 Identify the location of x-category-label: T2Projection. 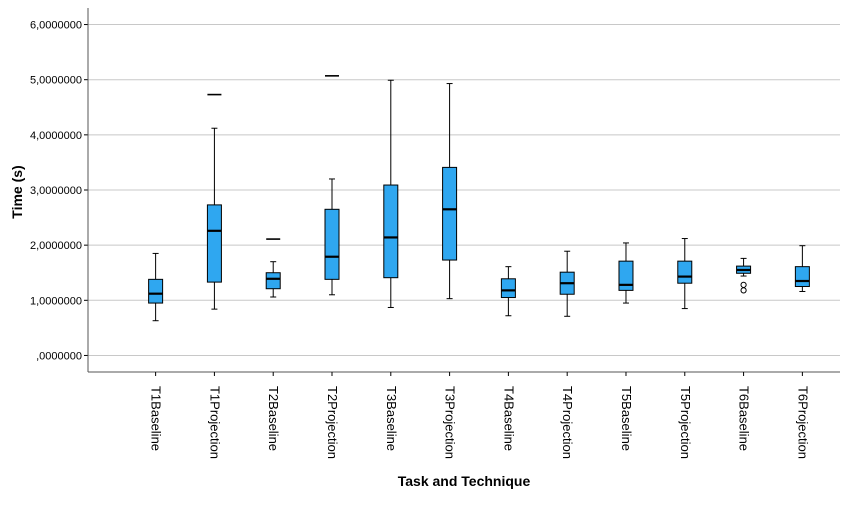
(332, 422).